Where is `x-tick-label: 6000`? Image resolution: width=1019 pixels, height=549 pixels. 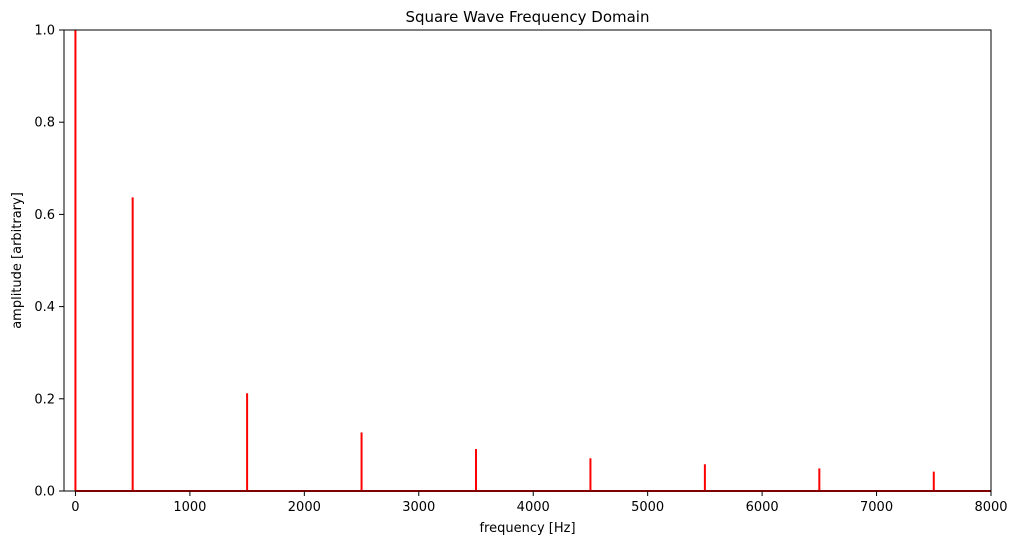
x-tick-label: 6000 is located at coordinates (762, 507).